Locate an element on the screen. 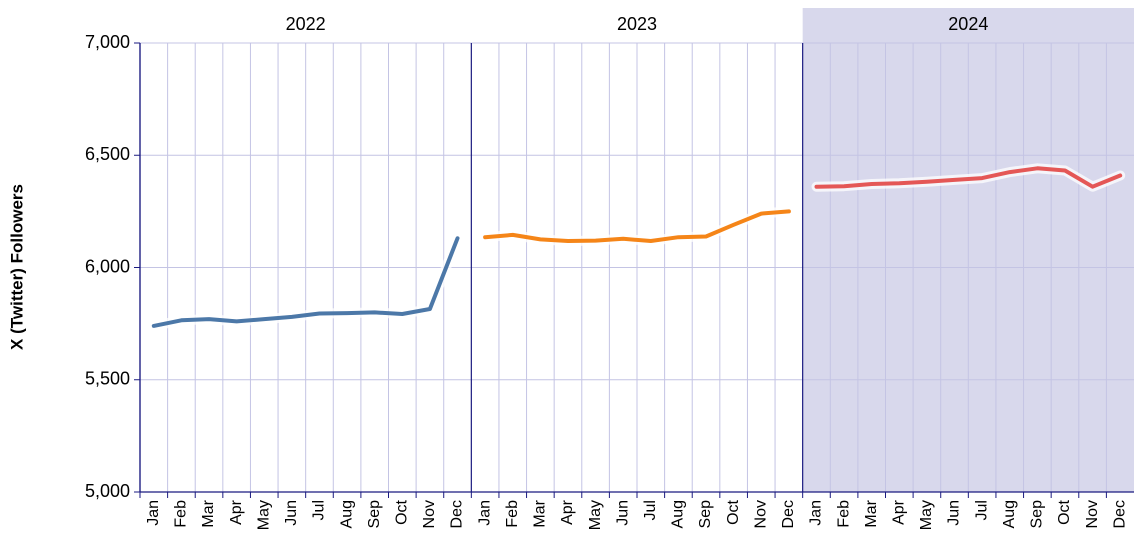 The image size is (1134, 554). y-tick-label: 5,000 is located at coordinates (107, 491).